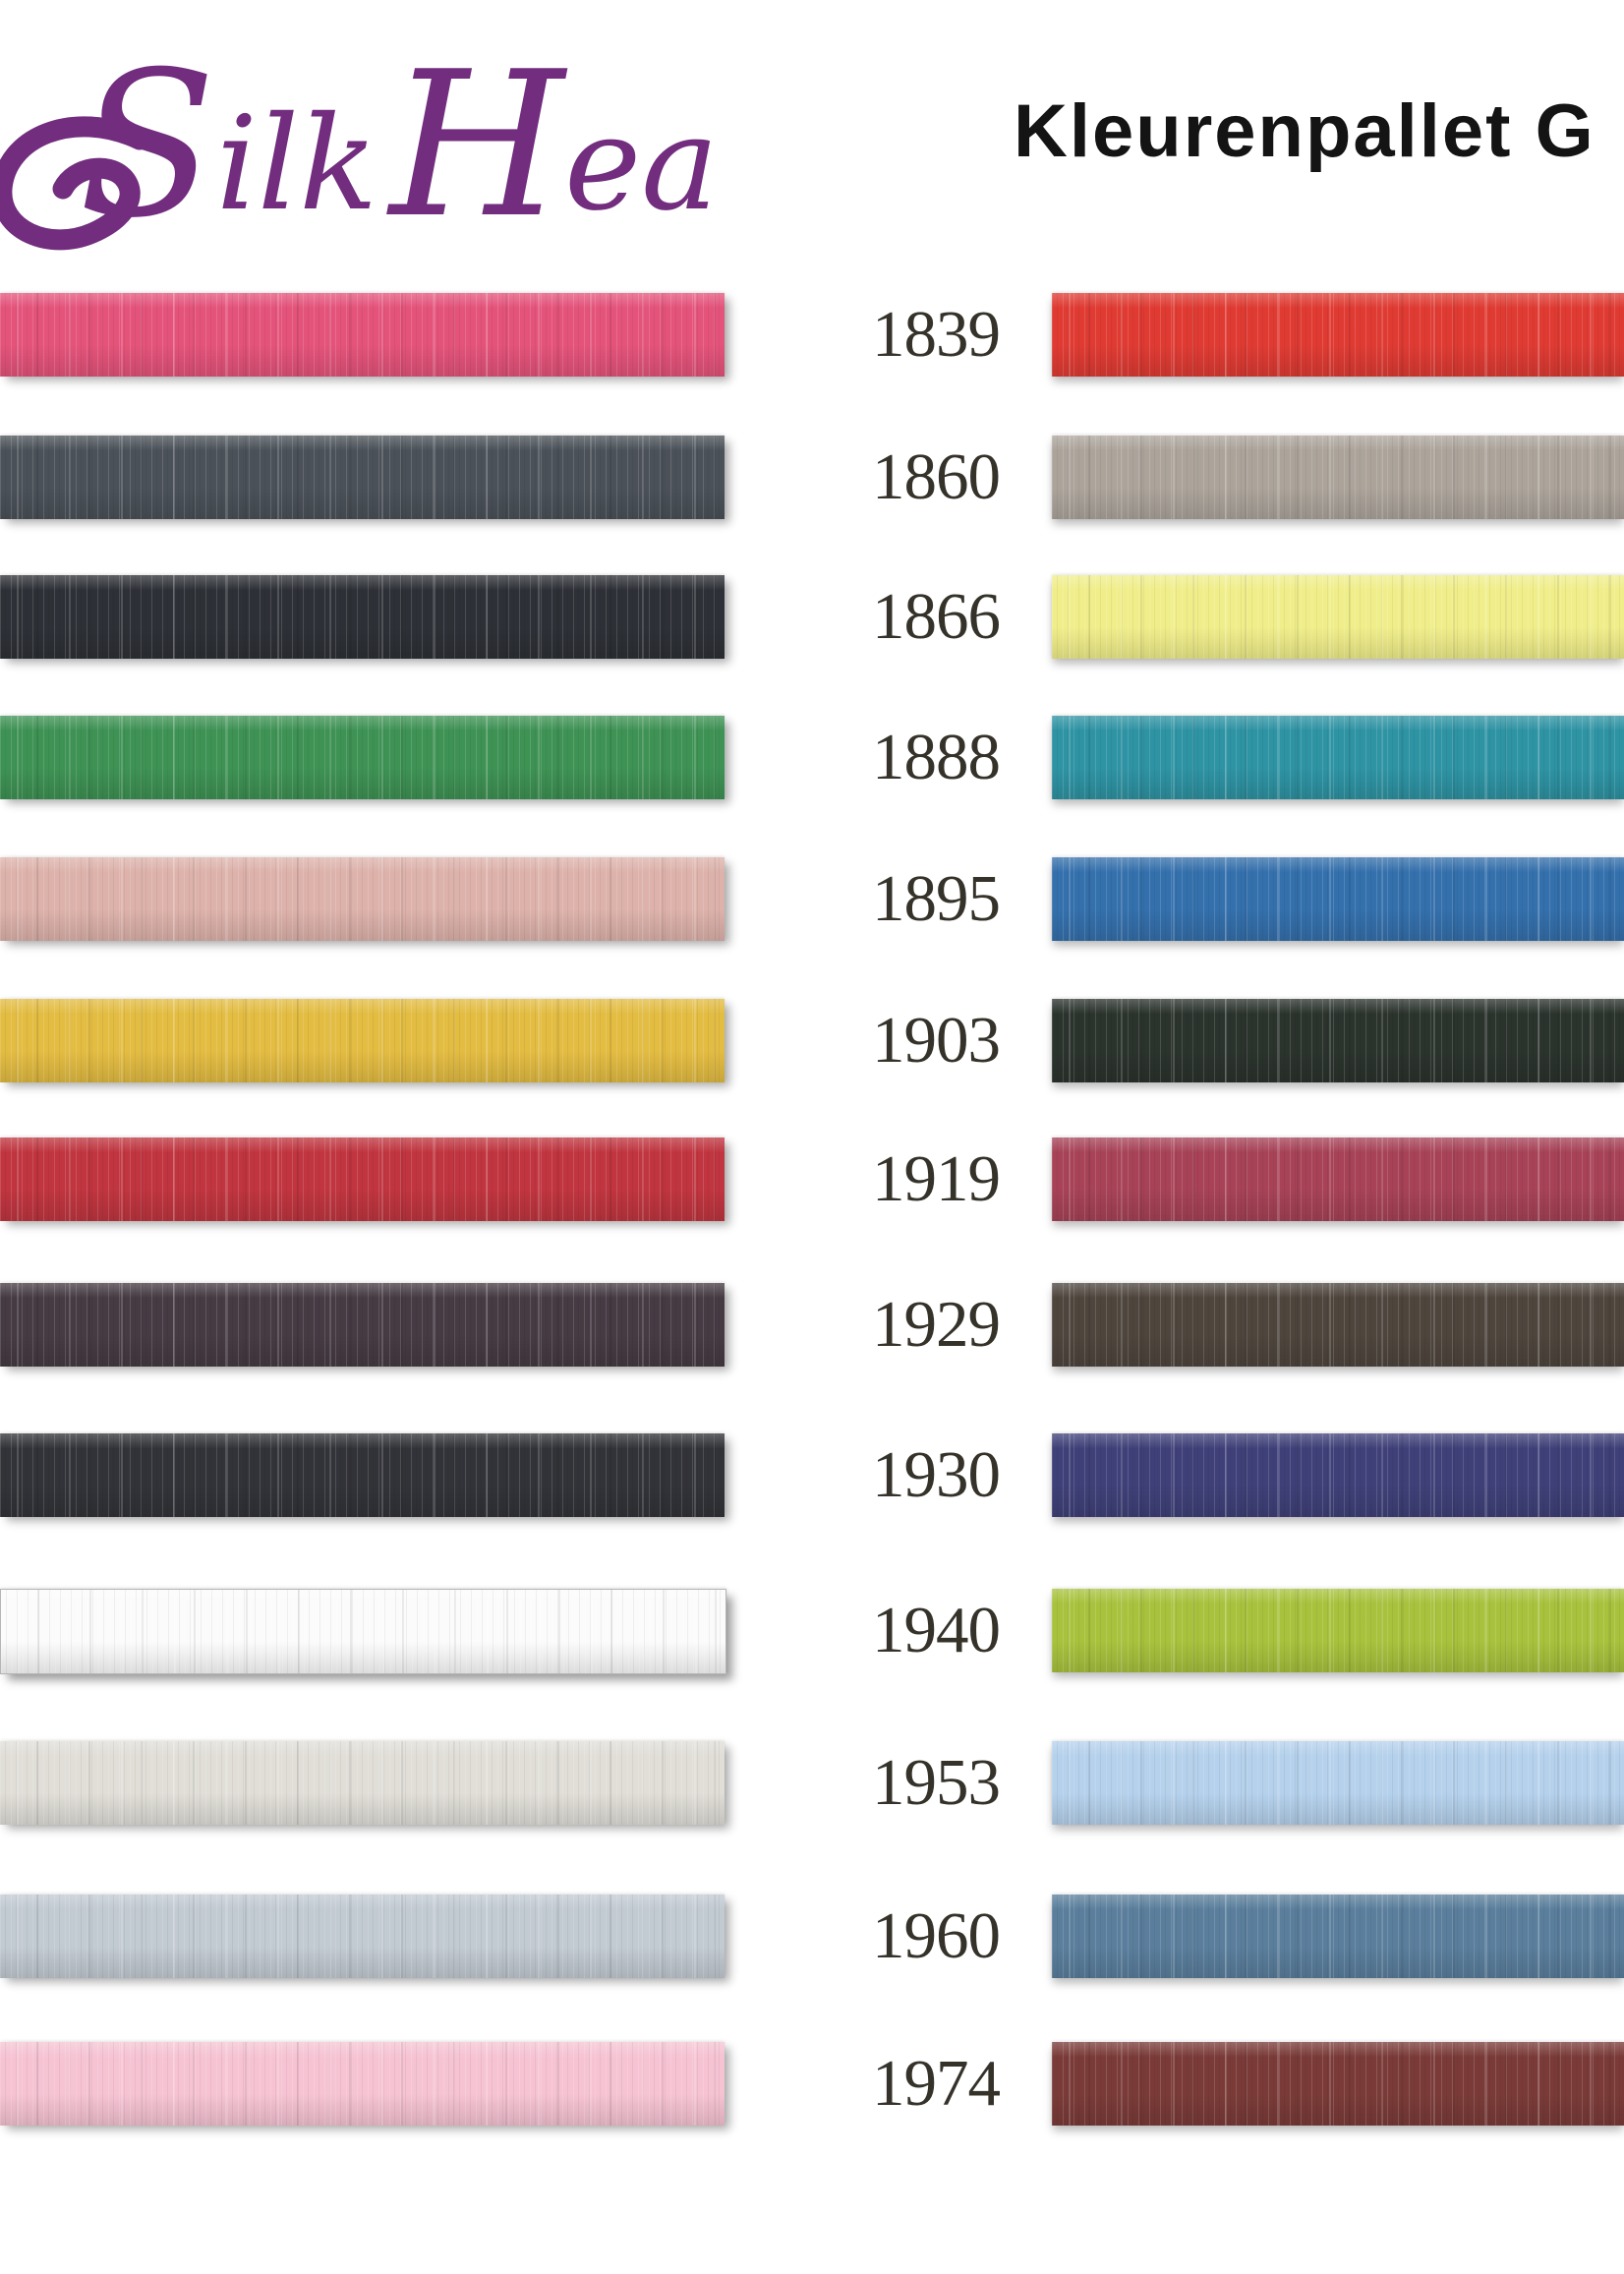 This screenshot has height=2274, width=1624. Describe the element at coordinates (362, 1325) in the screenshot. I see `left-swatch-bar-dark-plum` at that location.